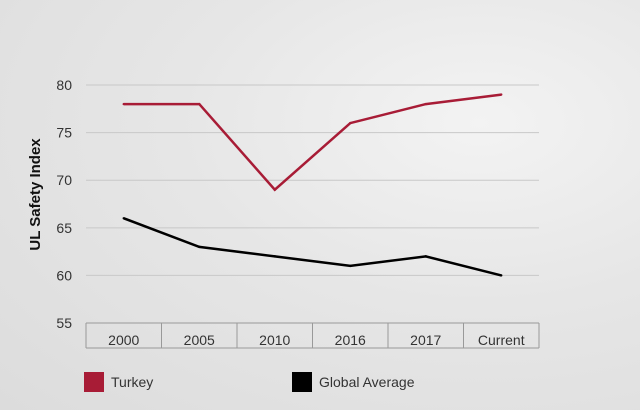  I want to click on x-axis: 2000 2005 2010 2016 2017 Current, so click(312, 335).